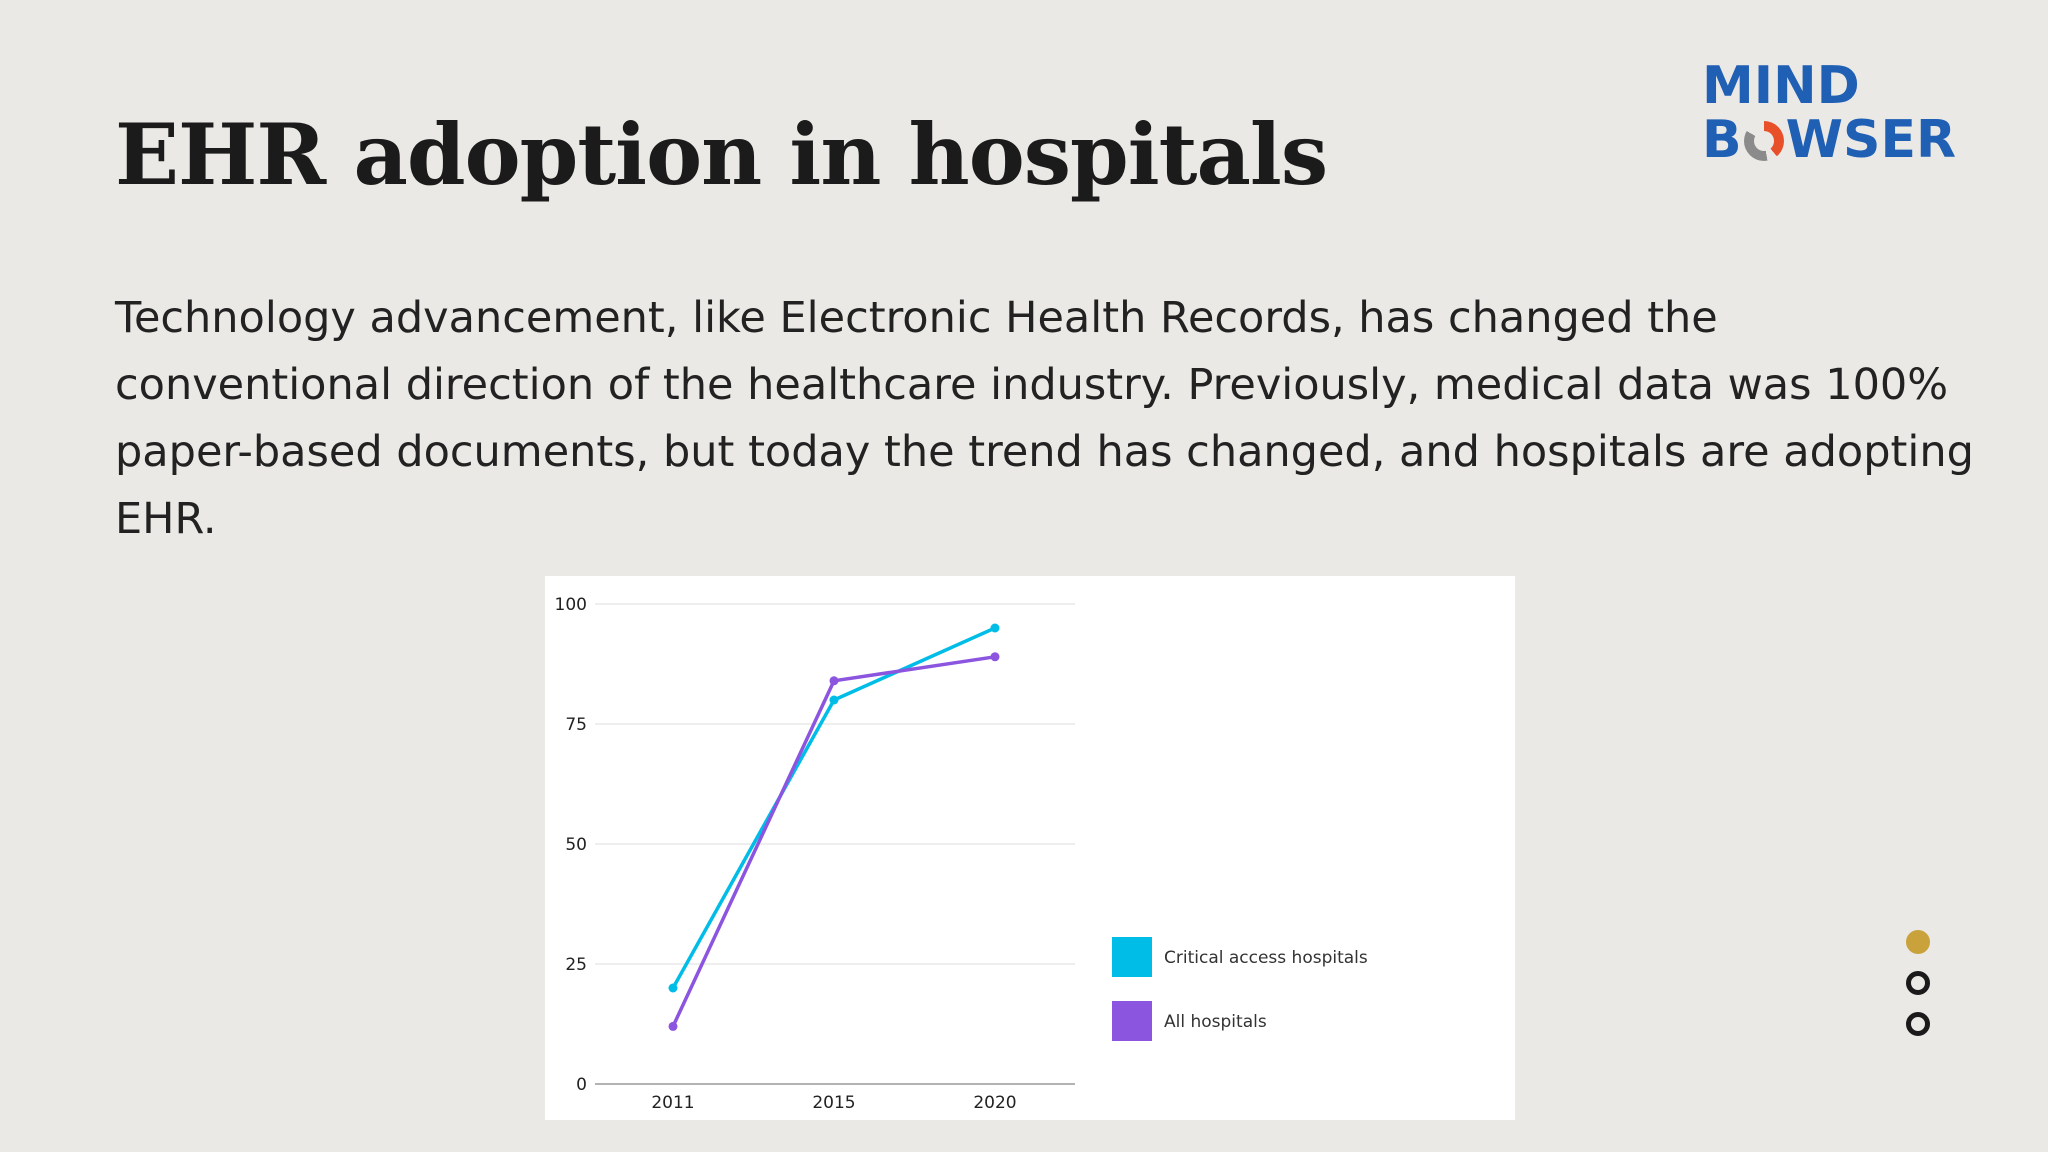 The image size is (2048, 1152). Describe the element at coordinates (1240, 989) in the screenshot. I see `chart-legend: Critical access hospitals All hospitals` at that location.